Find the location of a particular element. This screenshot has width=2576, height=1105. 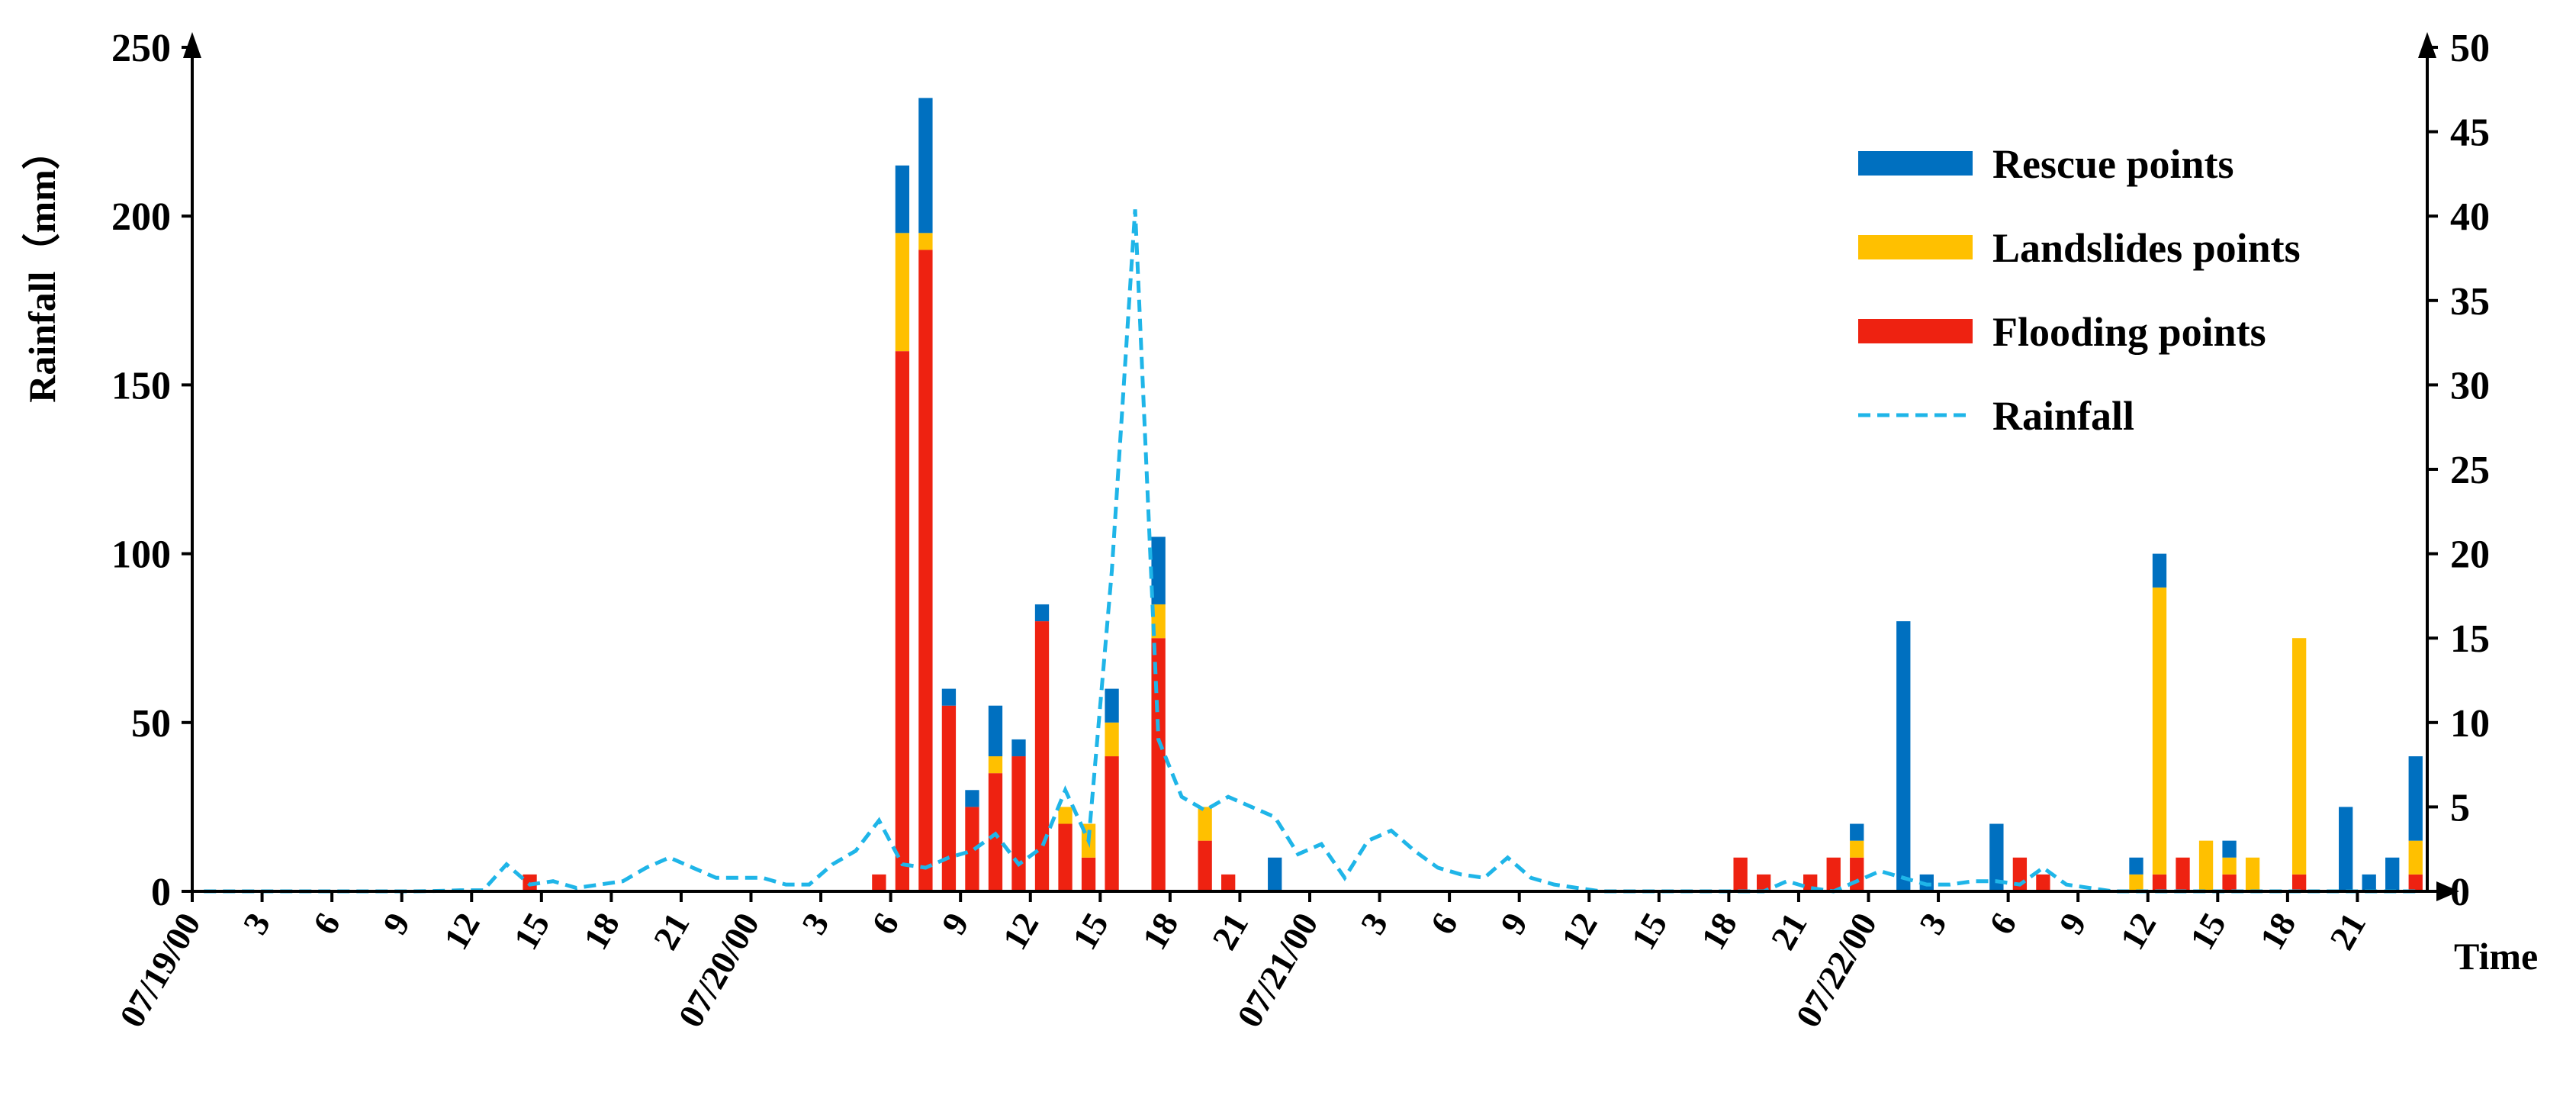

bar-flooding-h39 is located at coordinates (1112, 823).